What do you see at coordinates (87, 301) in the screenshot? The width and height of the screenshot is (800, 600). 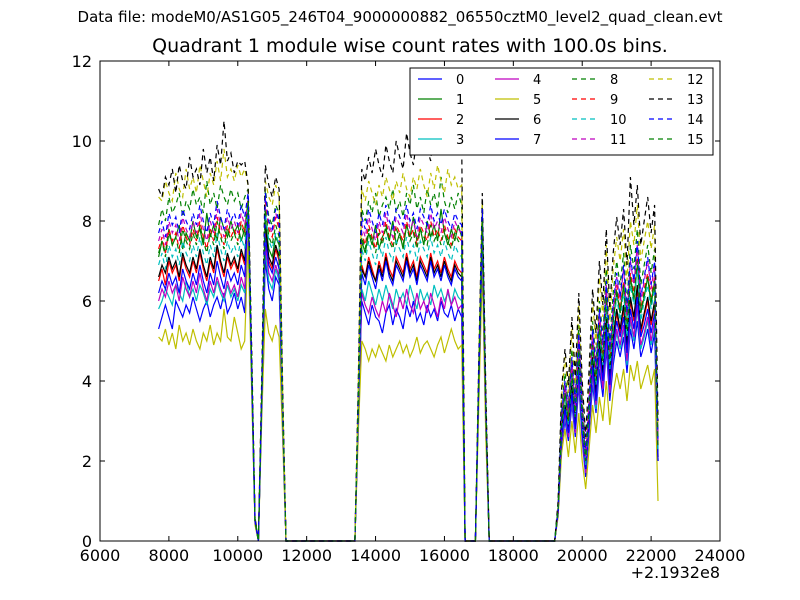 I see `y-tick-label: 6` at bounding box center [87, 301].